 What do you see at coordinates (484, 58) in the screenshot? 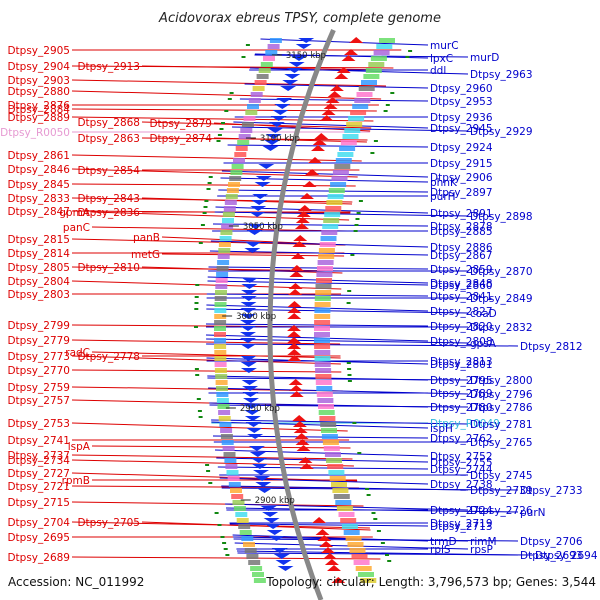
I see `reverse-gene-label: murD` at bounding box center [484, 58].